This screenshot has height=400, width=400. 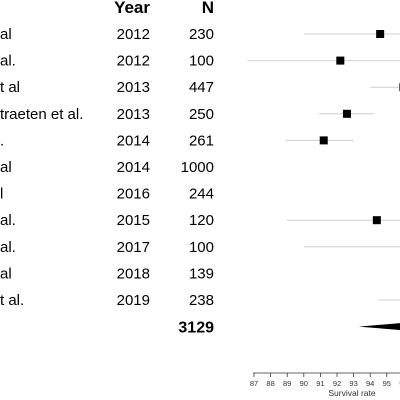 I want to click on tick-label: 92, so click(x=337, y=383).